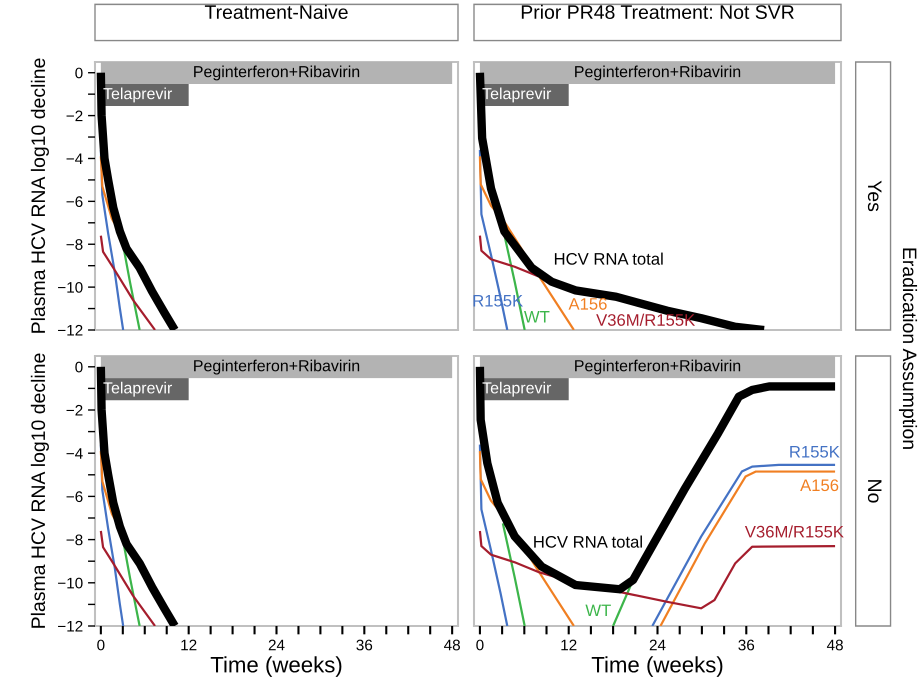 This screenshot has height=697, width=923. What do you see at coordinates (646, 320) in the screenshot?
I see `text: V36M/R155K` at bounding box center [646, 320].